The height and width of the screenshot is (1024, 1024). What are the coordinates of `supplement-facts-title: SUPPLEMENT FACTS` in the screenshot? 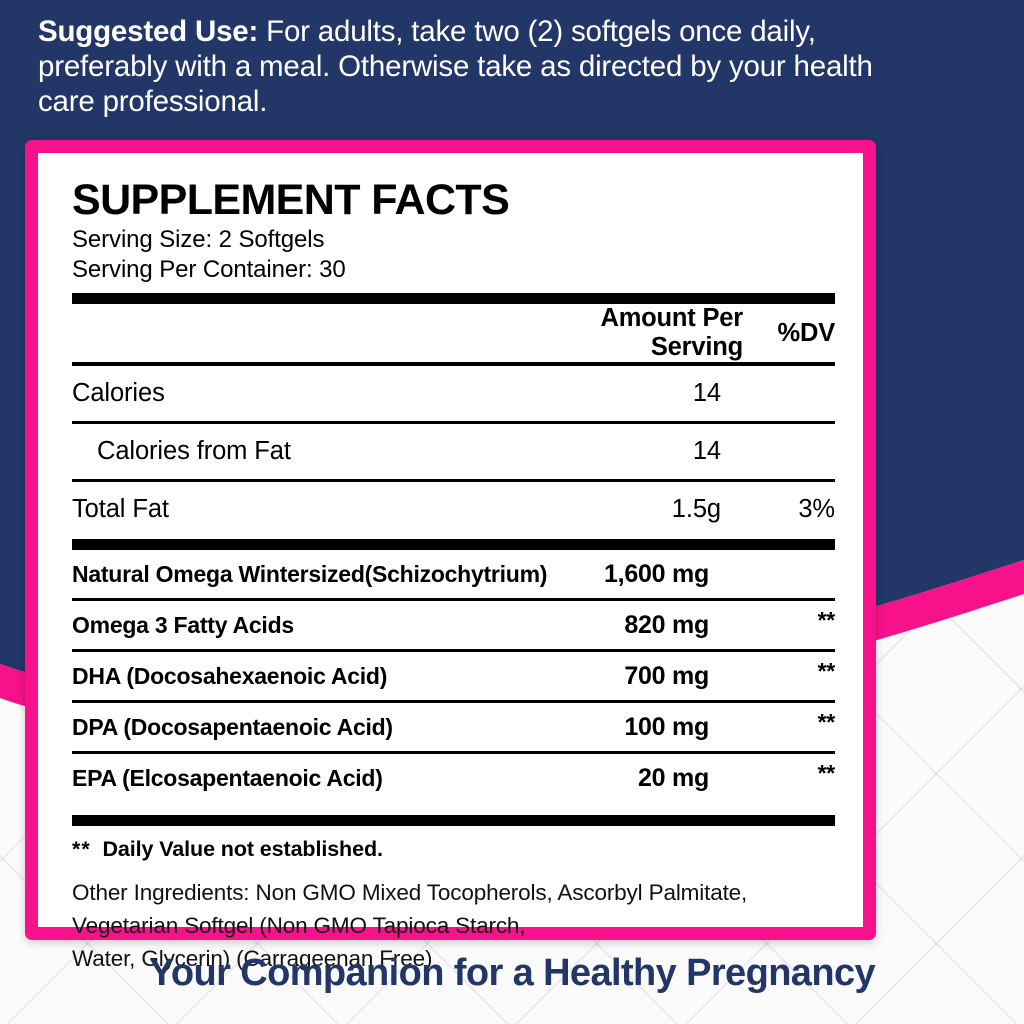 It's located at (291, 200).